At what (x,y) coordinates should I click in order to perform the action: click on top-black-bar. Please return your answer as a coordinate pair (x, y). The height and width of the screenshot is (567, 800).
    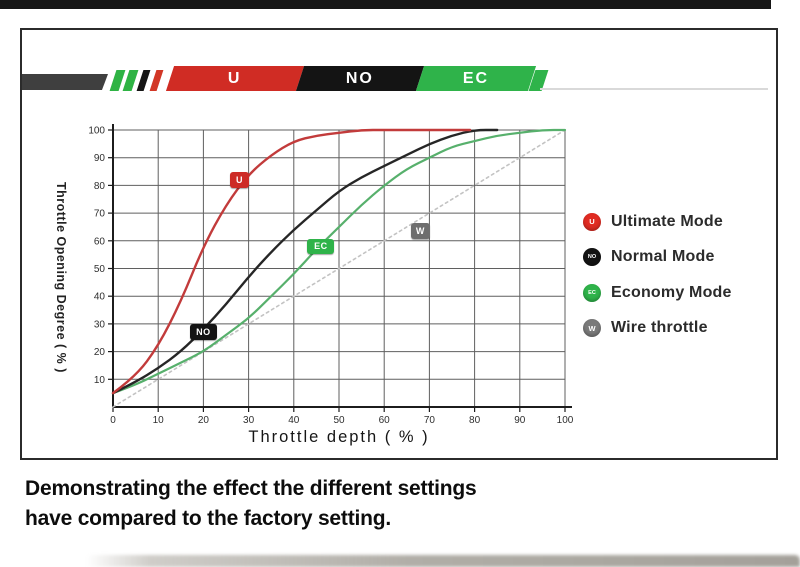
    Looking at the image, I should click on (385, 4).